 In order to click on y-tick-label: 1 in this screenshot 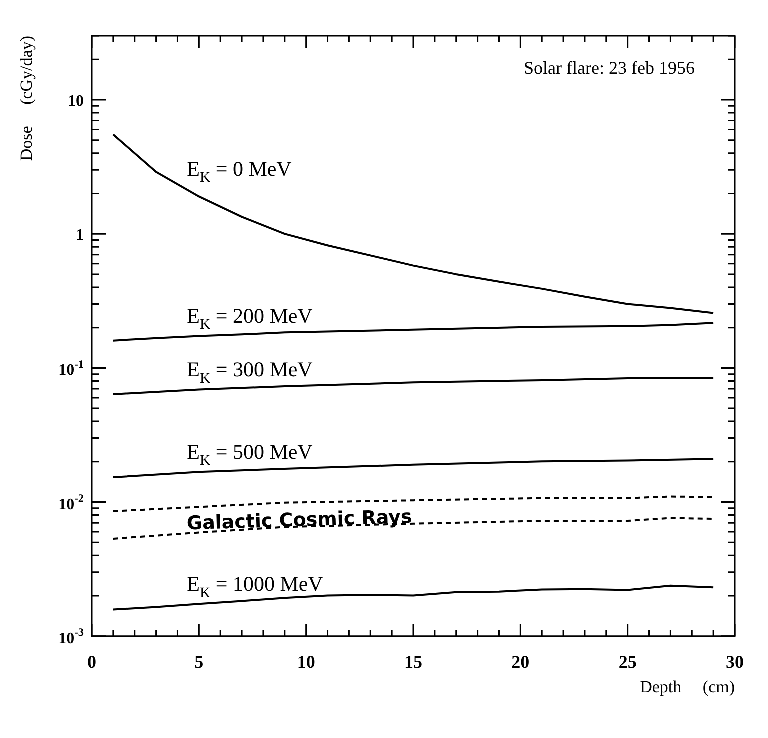, I will do `click(80, 235)`.